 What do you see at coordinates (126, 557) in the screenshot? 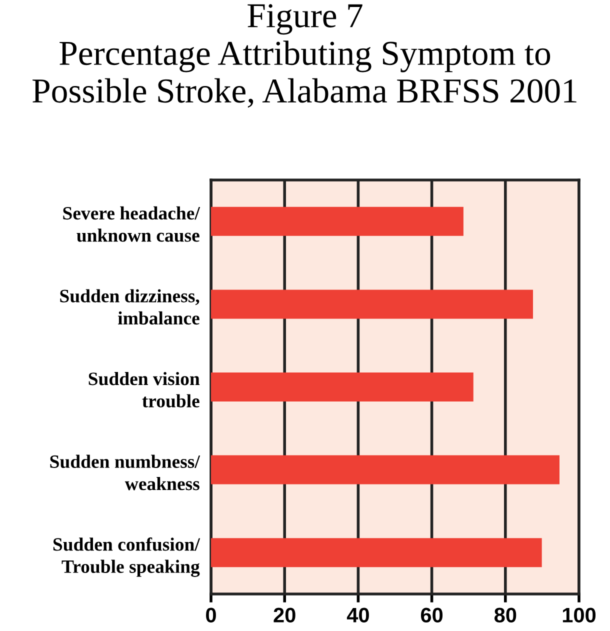
I see `y-tick-label: Sudden confusion/ Trouble speaking` at bounding box center [126, 557].